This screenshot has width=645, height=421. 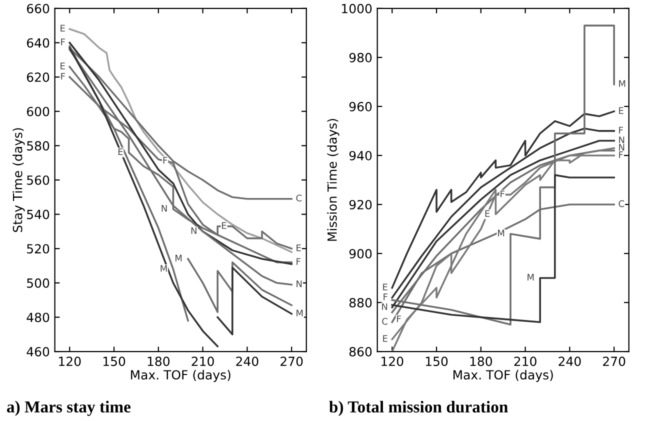 I want to click on y-tick-label: 900, so click(x=360, y=253).